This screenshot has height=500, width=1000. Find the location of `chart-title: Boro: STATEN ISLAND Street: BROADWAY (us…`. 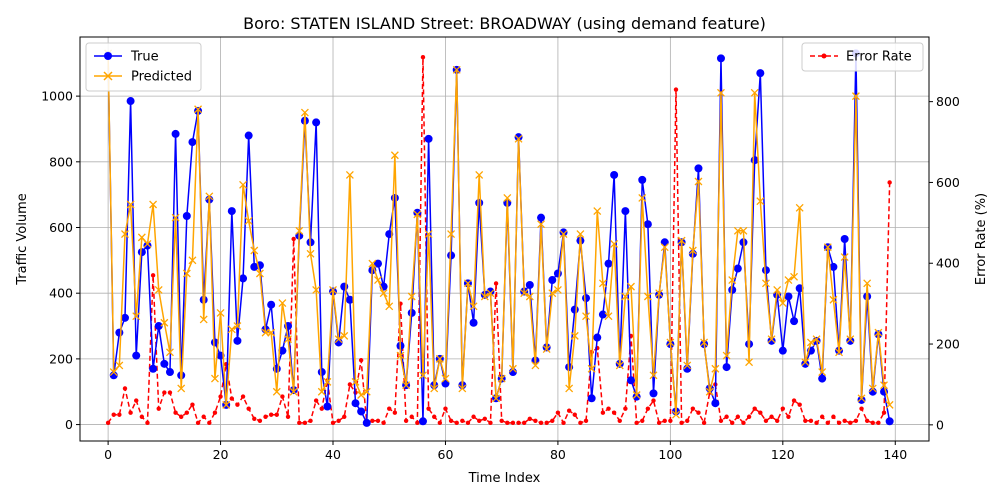

chart-title: Boro: STATEN ISLAND Street: BROADWAY (us… is located at coordinates (504, 23).